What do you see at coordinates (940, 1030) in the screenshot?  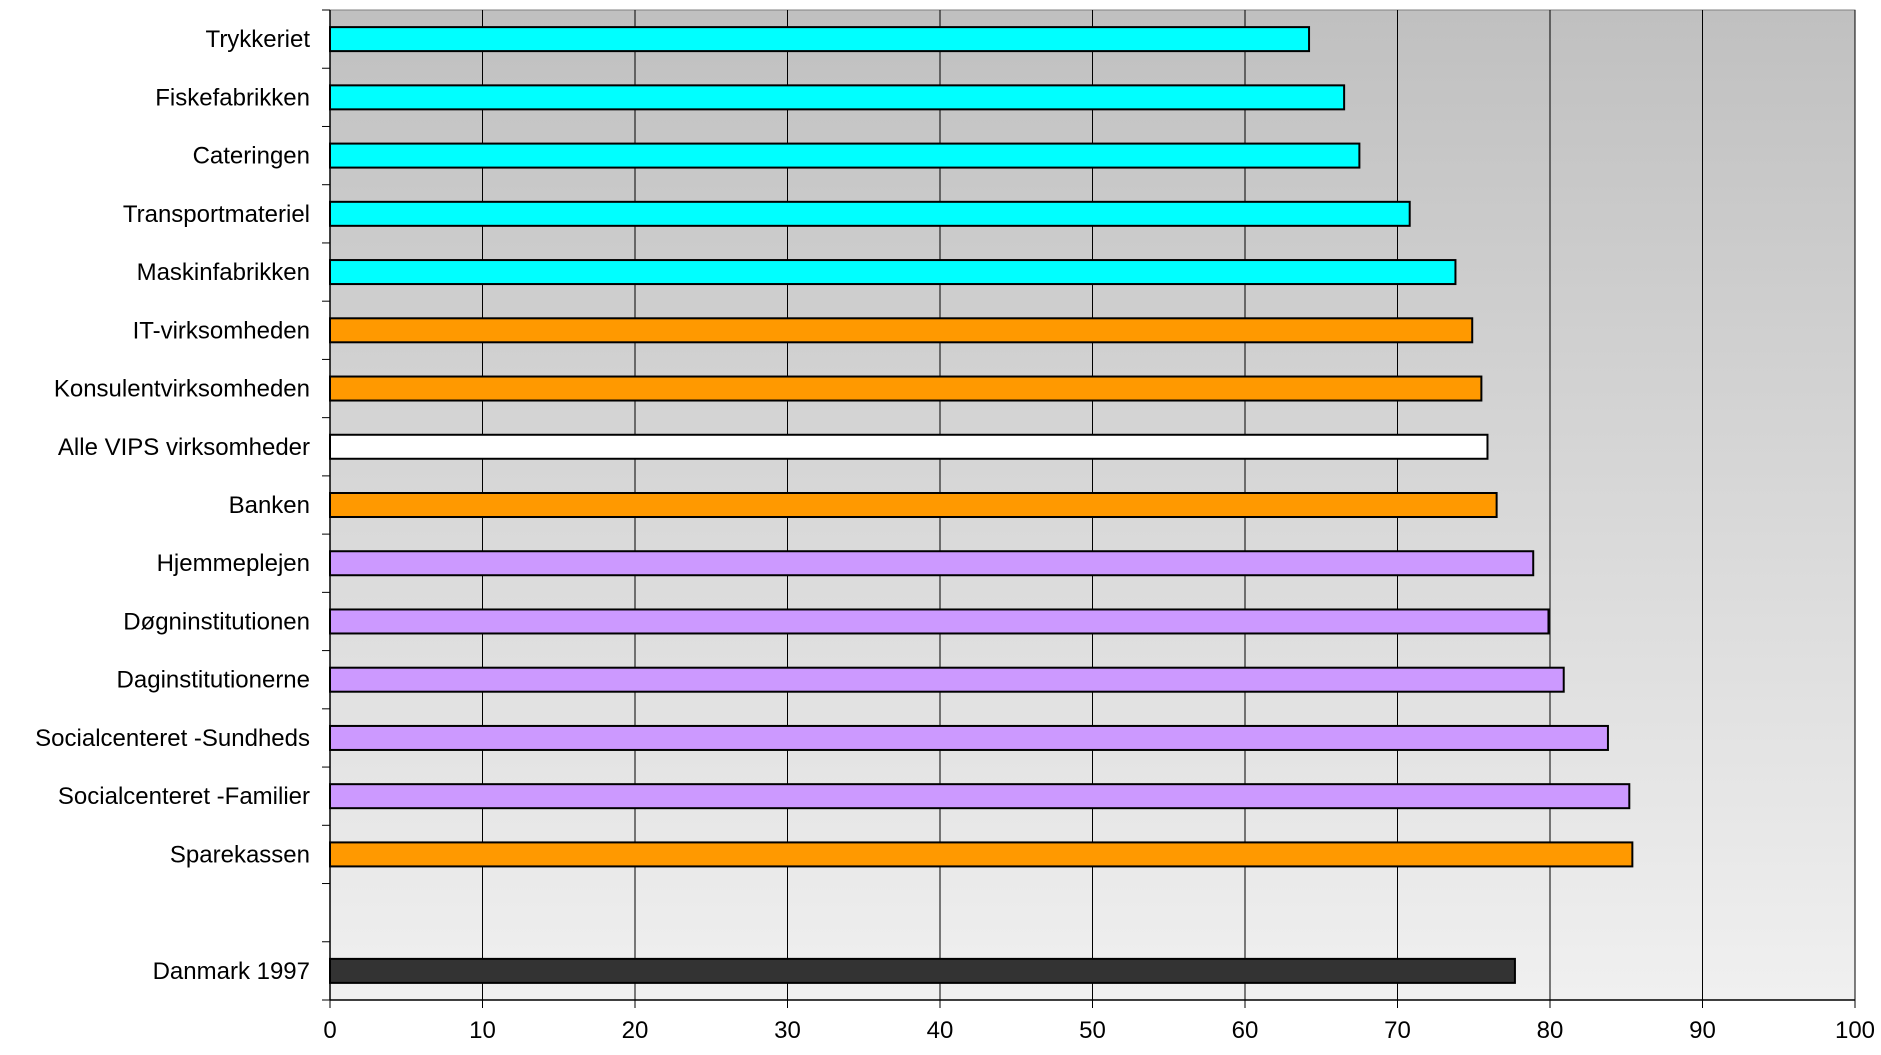 I see `x-tick-label: 40` at bounding box center [940, 1030].